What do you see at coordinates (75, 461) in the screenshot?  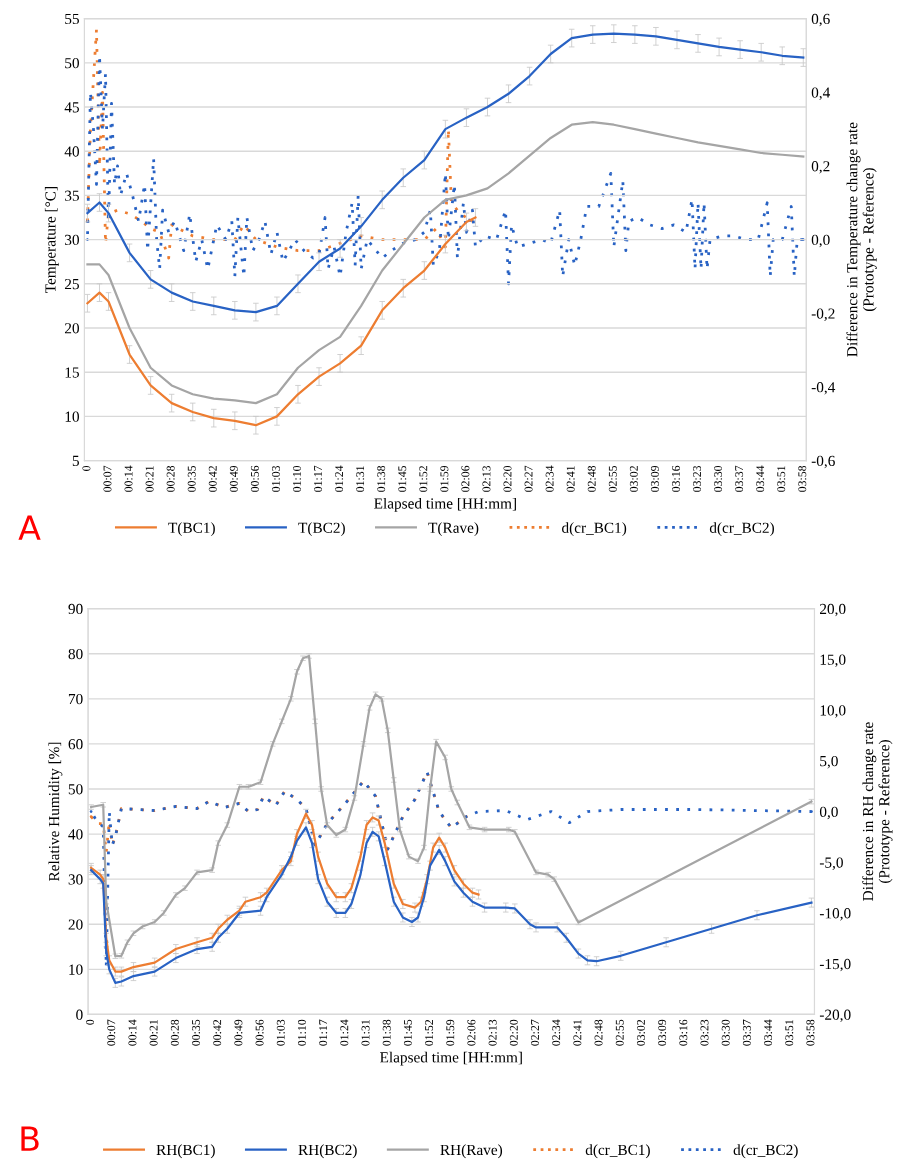 I see `y-tick-label: 5` at bounding box center [75, 461].